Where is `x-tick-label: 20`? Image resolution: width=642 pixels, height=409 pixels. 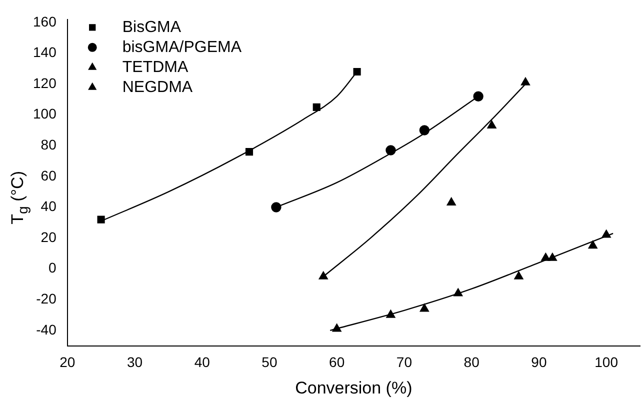 x-tick-label: 20 is located at coordinates (68, 362).